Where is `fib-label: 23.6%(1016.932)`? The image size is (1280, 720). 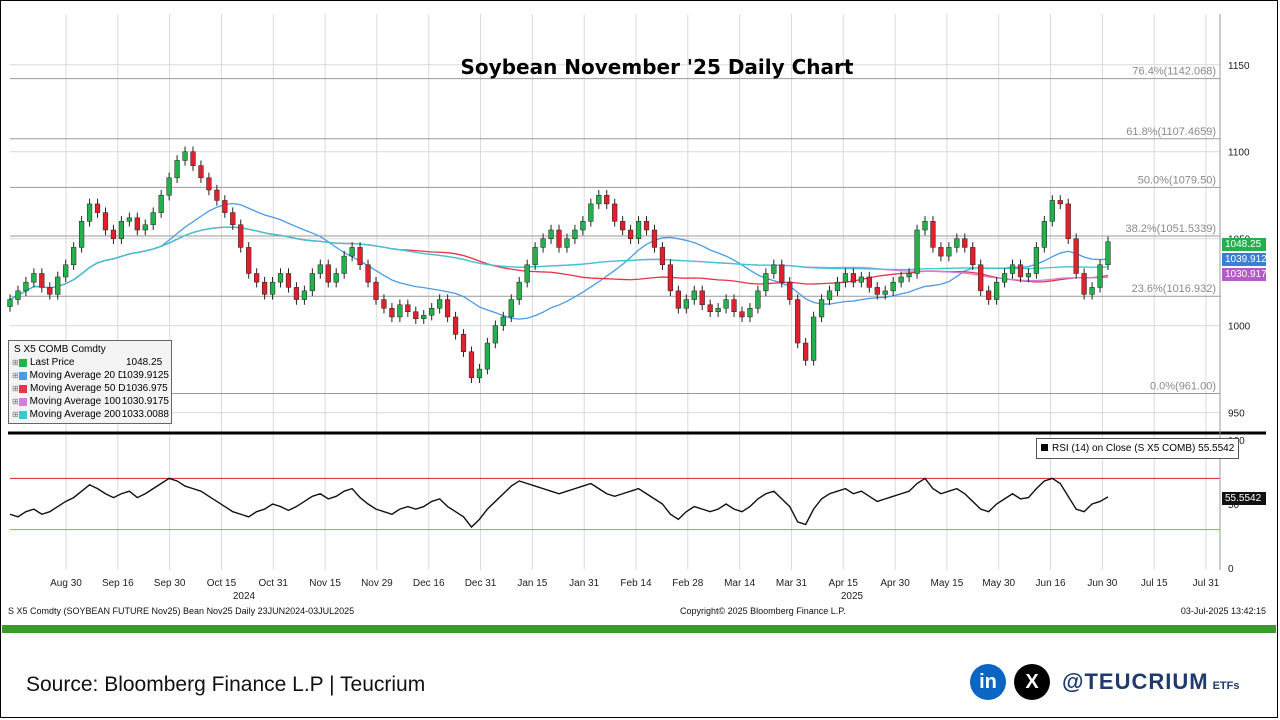 fib-label: 23.6%(1016.932) is located at coordinates (1174, 289).